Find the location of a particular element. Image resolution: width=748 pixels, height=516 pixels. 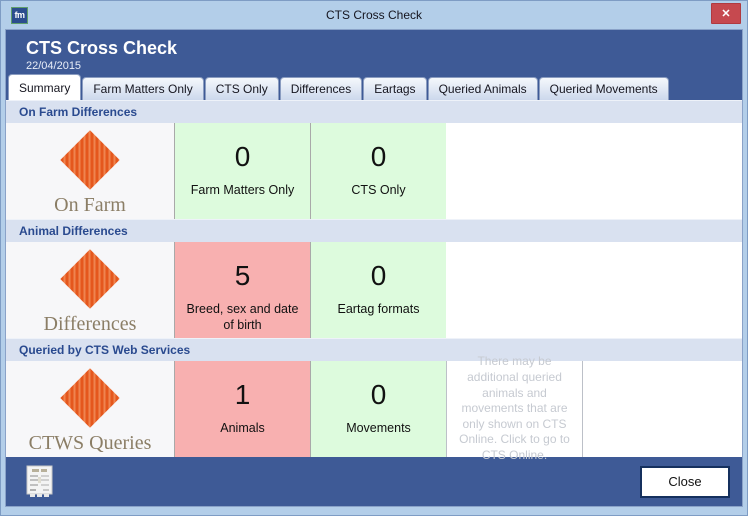

on-farm-label-cell: On Farm is located at coordinates (90, 171).